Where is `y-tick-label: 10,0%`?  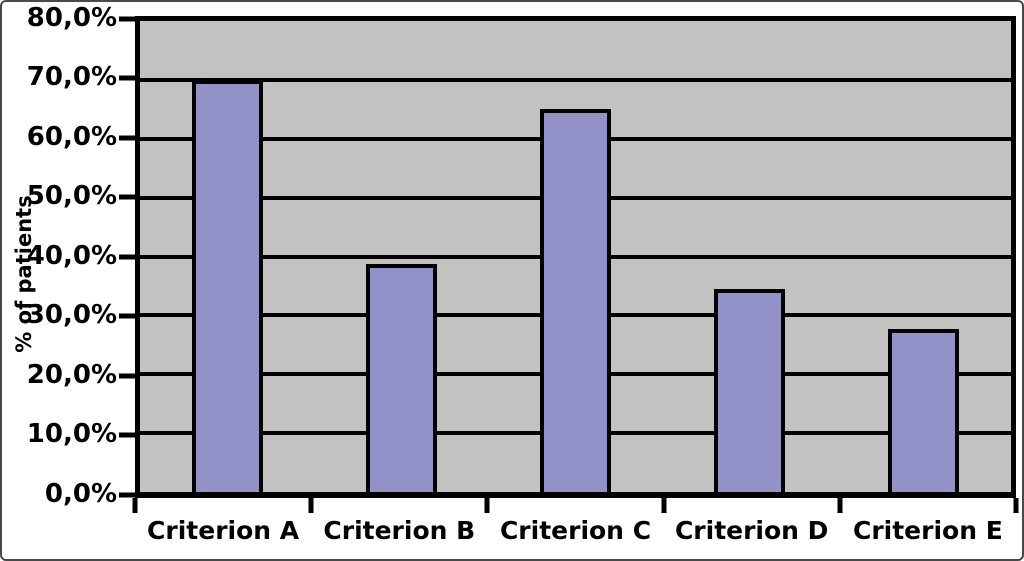 y-tick-label: 10,0% is located at coordinates (71, 434).